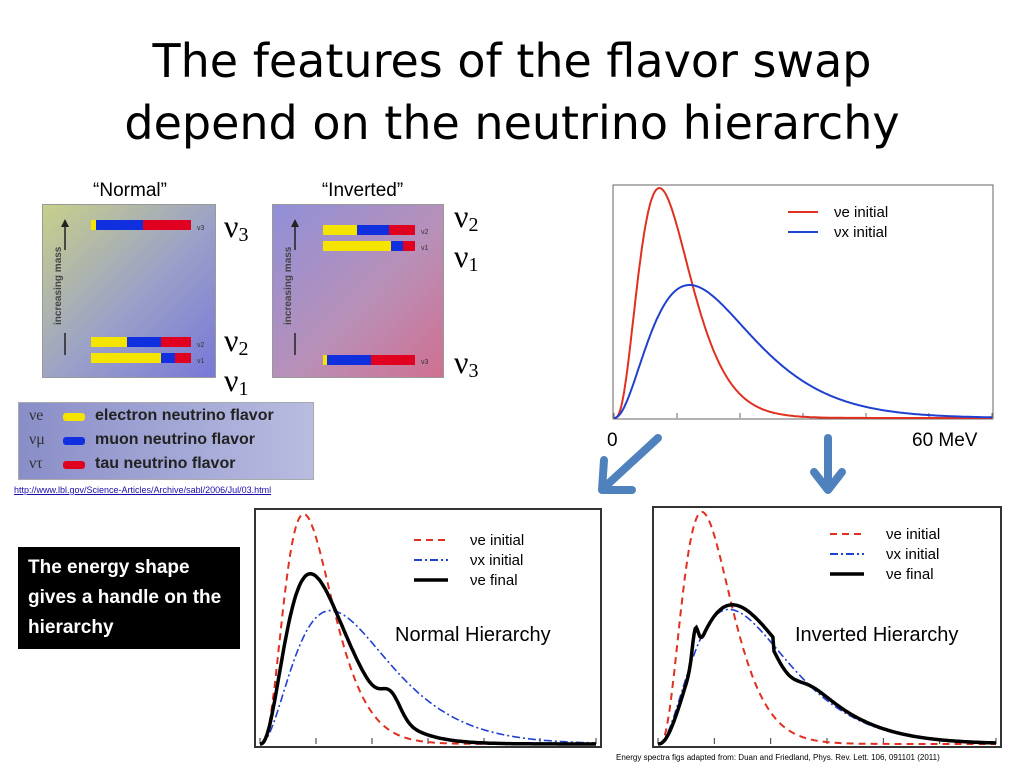 The height and width of the screenshot is (768, 1024). Describe the element at coordinates (165, 463) in the screenshot. I see `legend-text-tau: tau neutrino flavor` at that location.